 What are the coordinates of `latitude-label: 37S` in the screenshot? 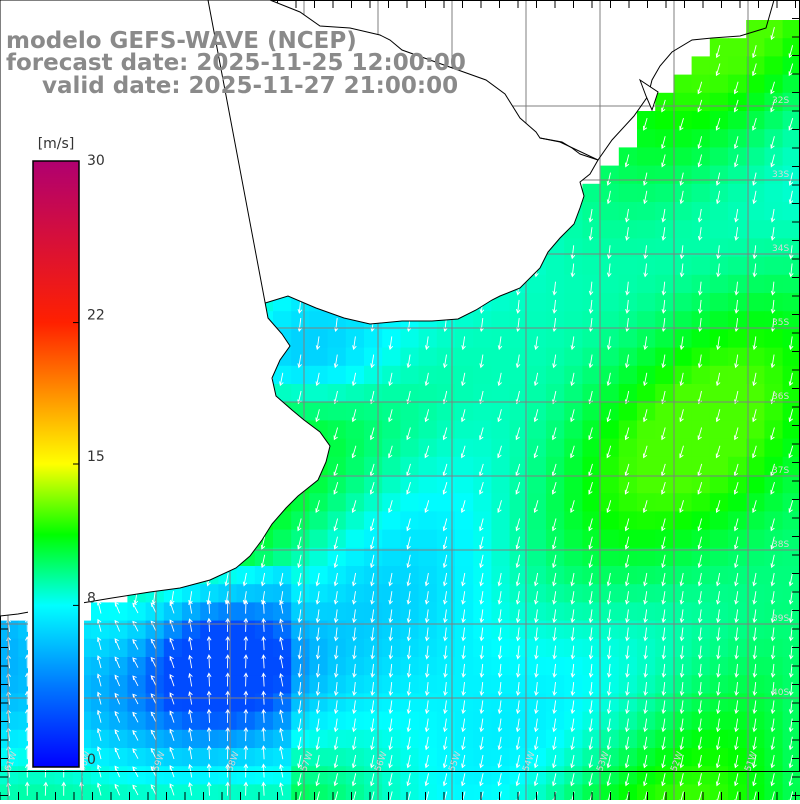 It's located at (780, 471).